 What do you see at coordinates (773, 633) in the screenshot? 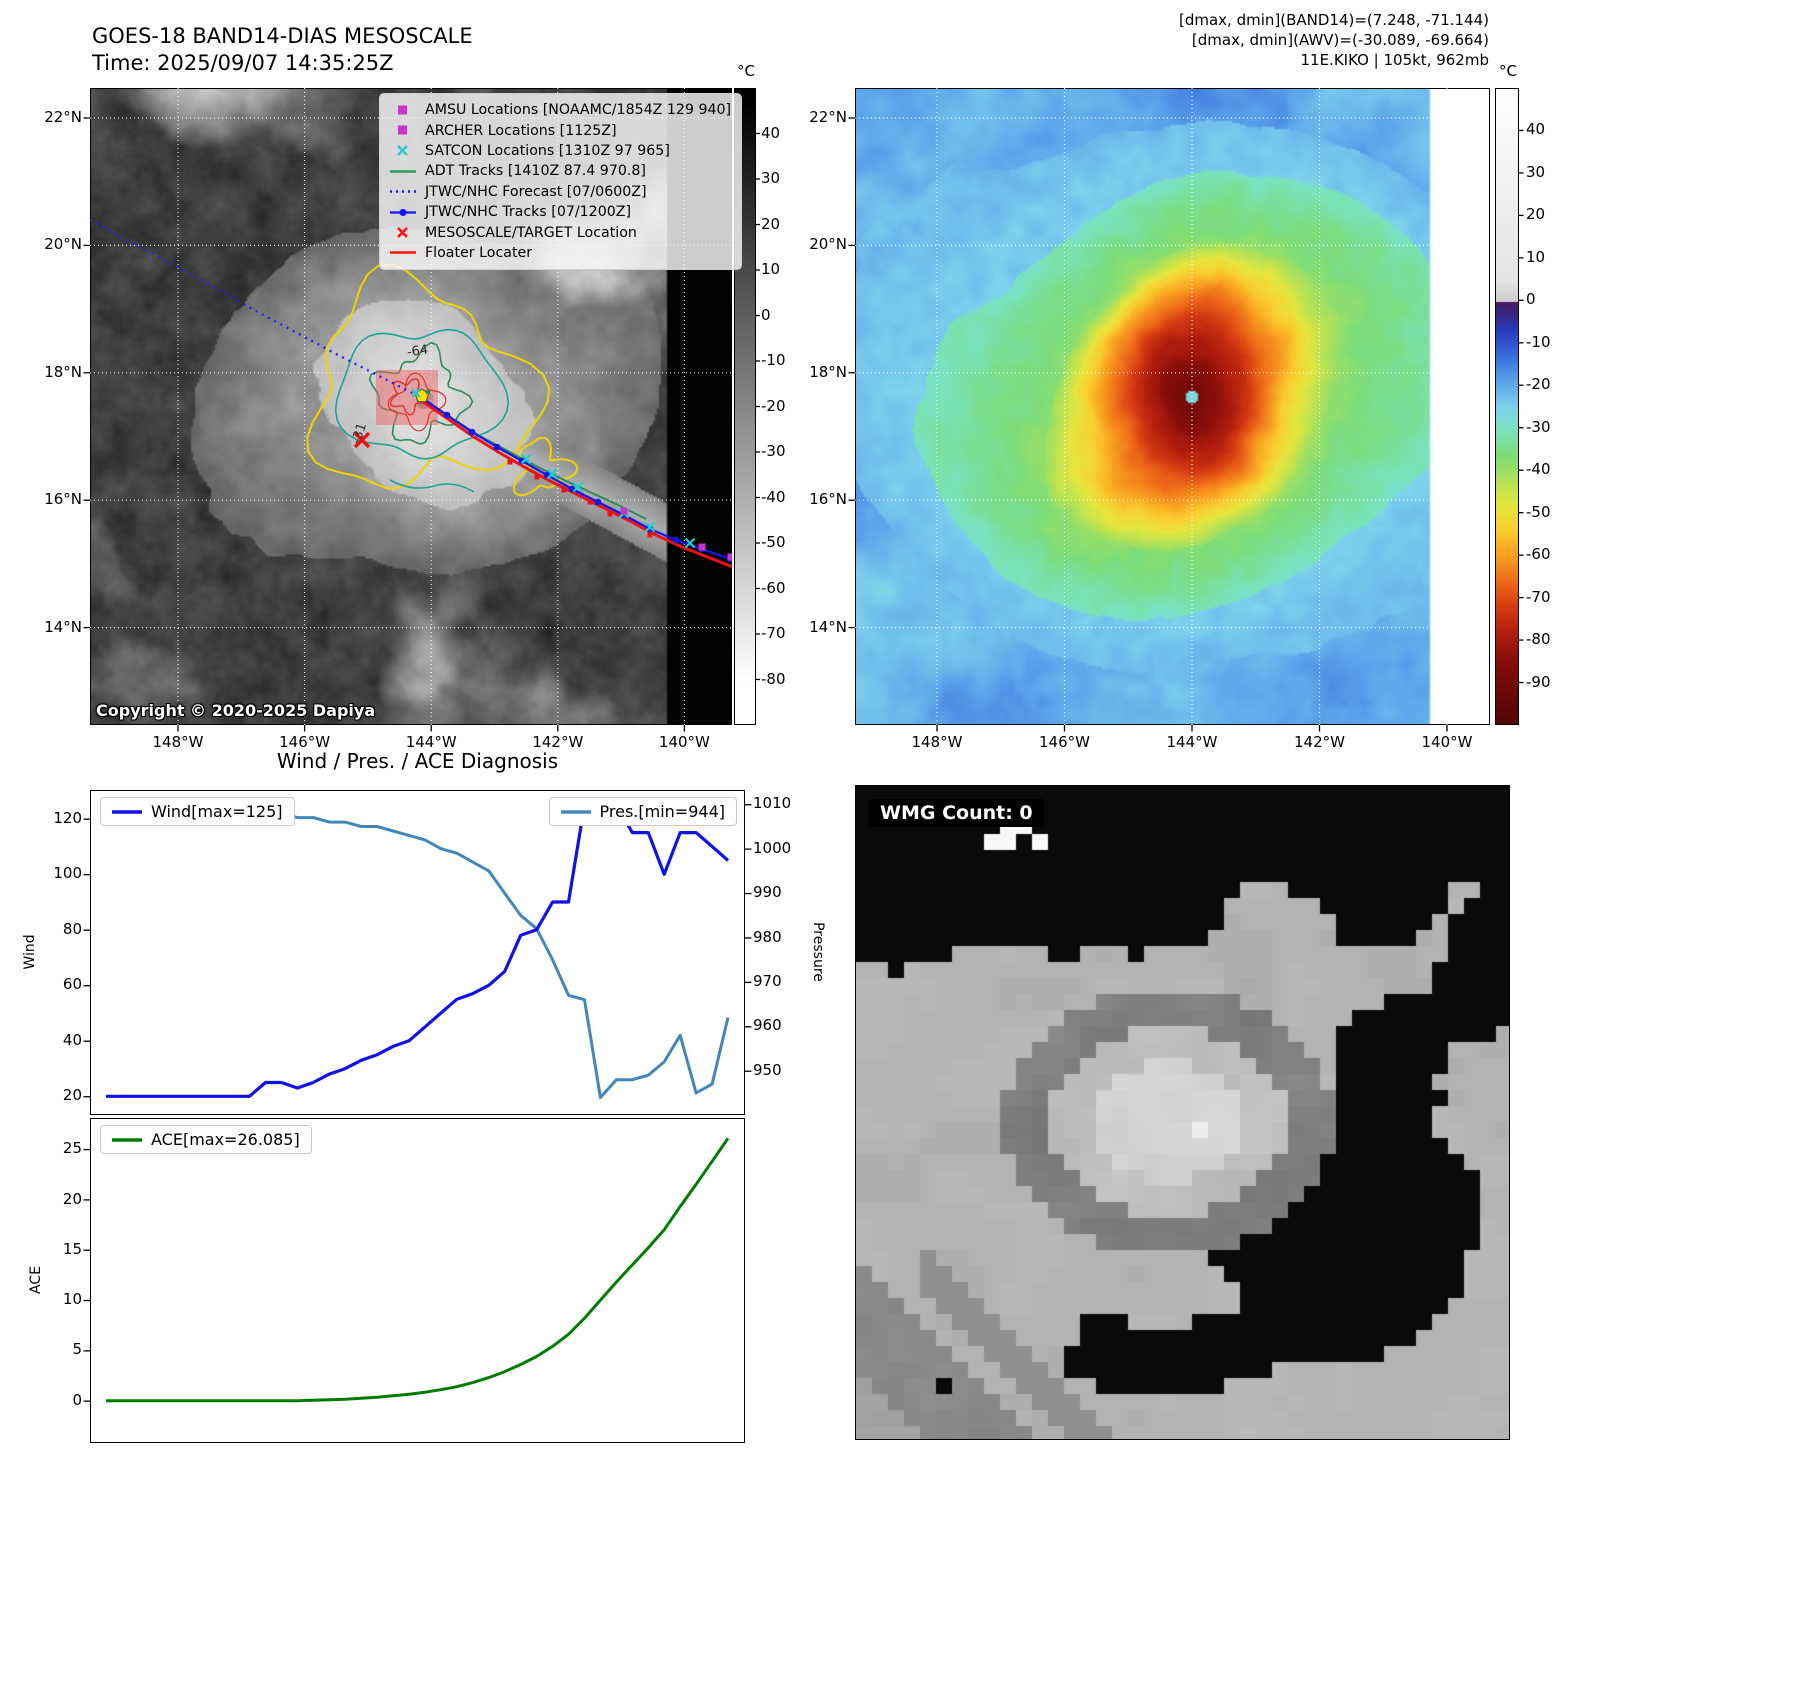
I see `tl-colorbar-tick: -70` at bounding box center [773, 633].